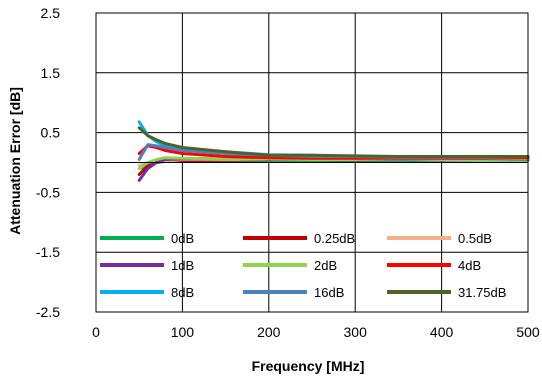 The image size is (542, 377). I want to click on x-tick-label: 500, so click(528, 332).